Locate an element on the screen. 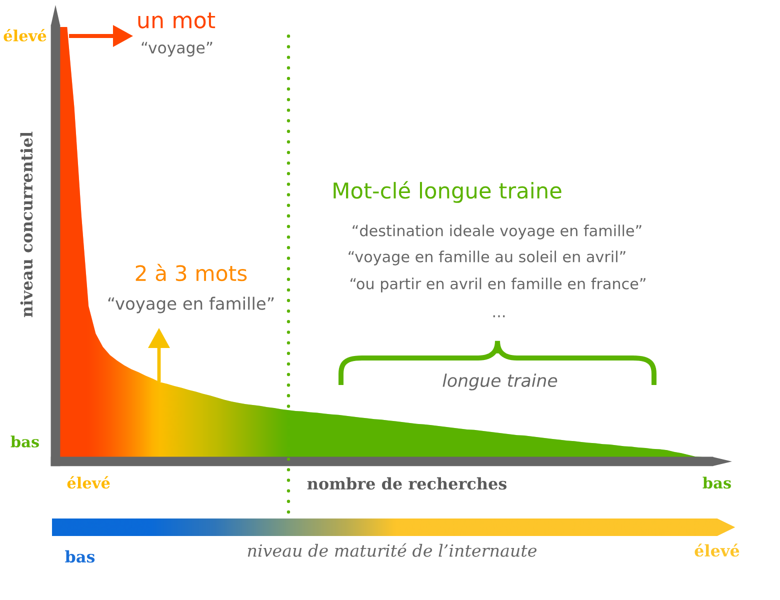  annotation: un mot is located at coordinates (177, 20).